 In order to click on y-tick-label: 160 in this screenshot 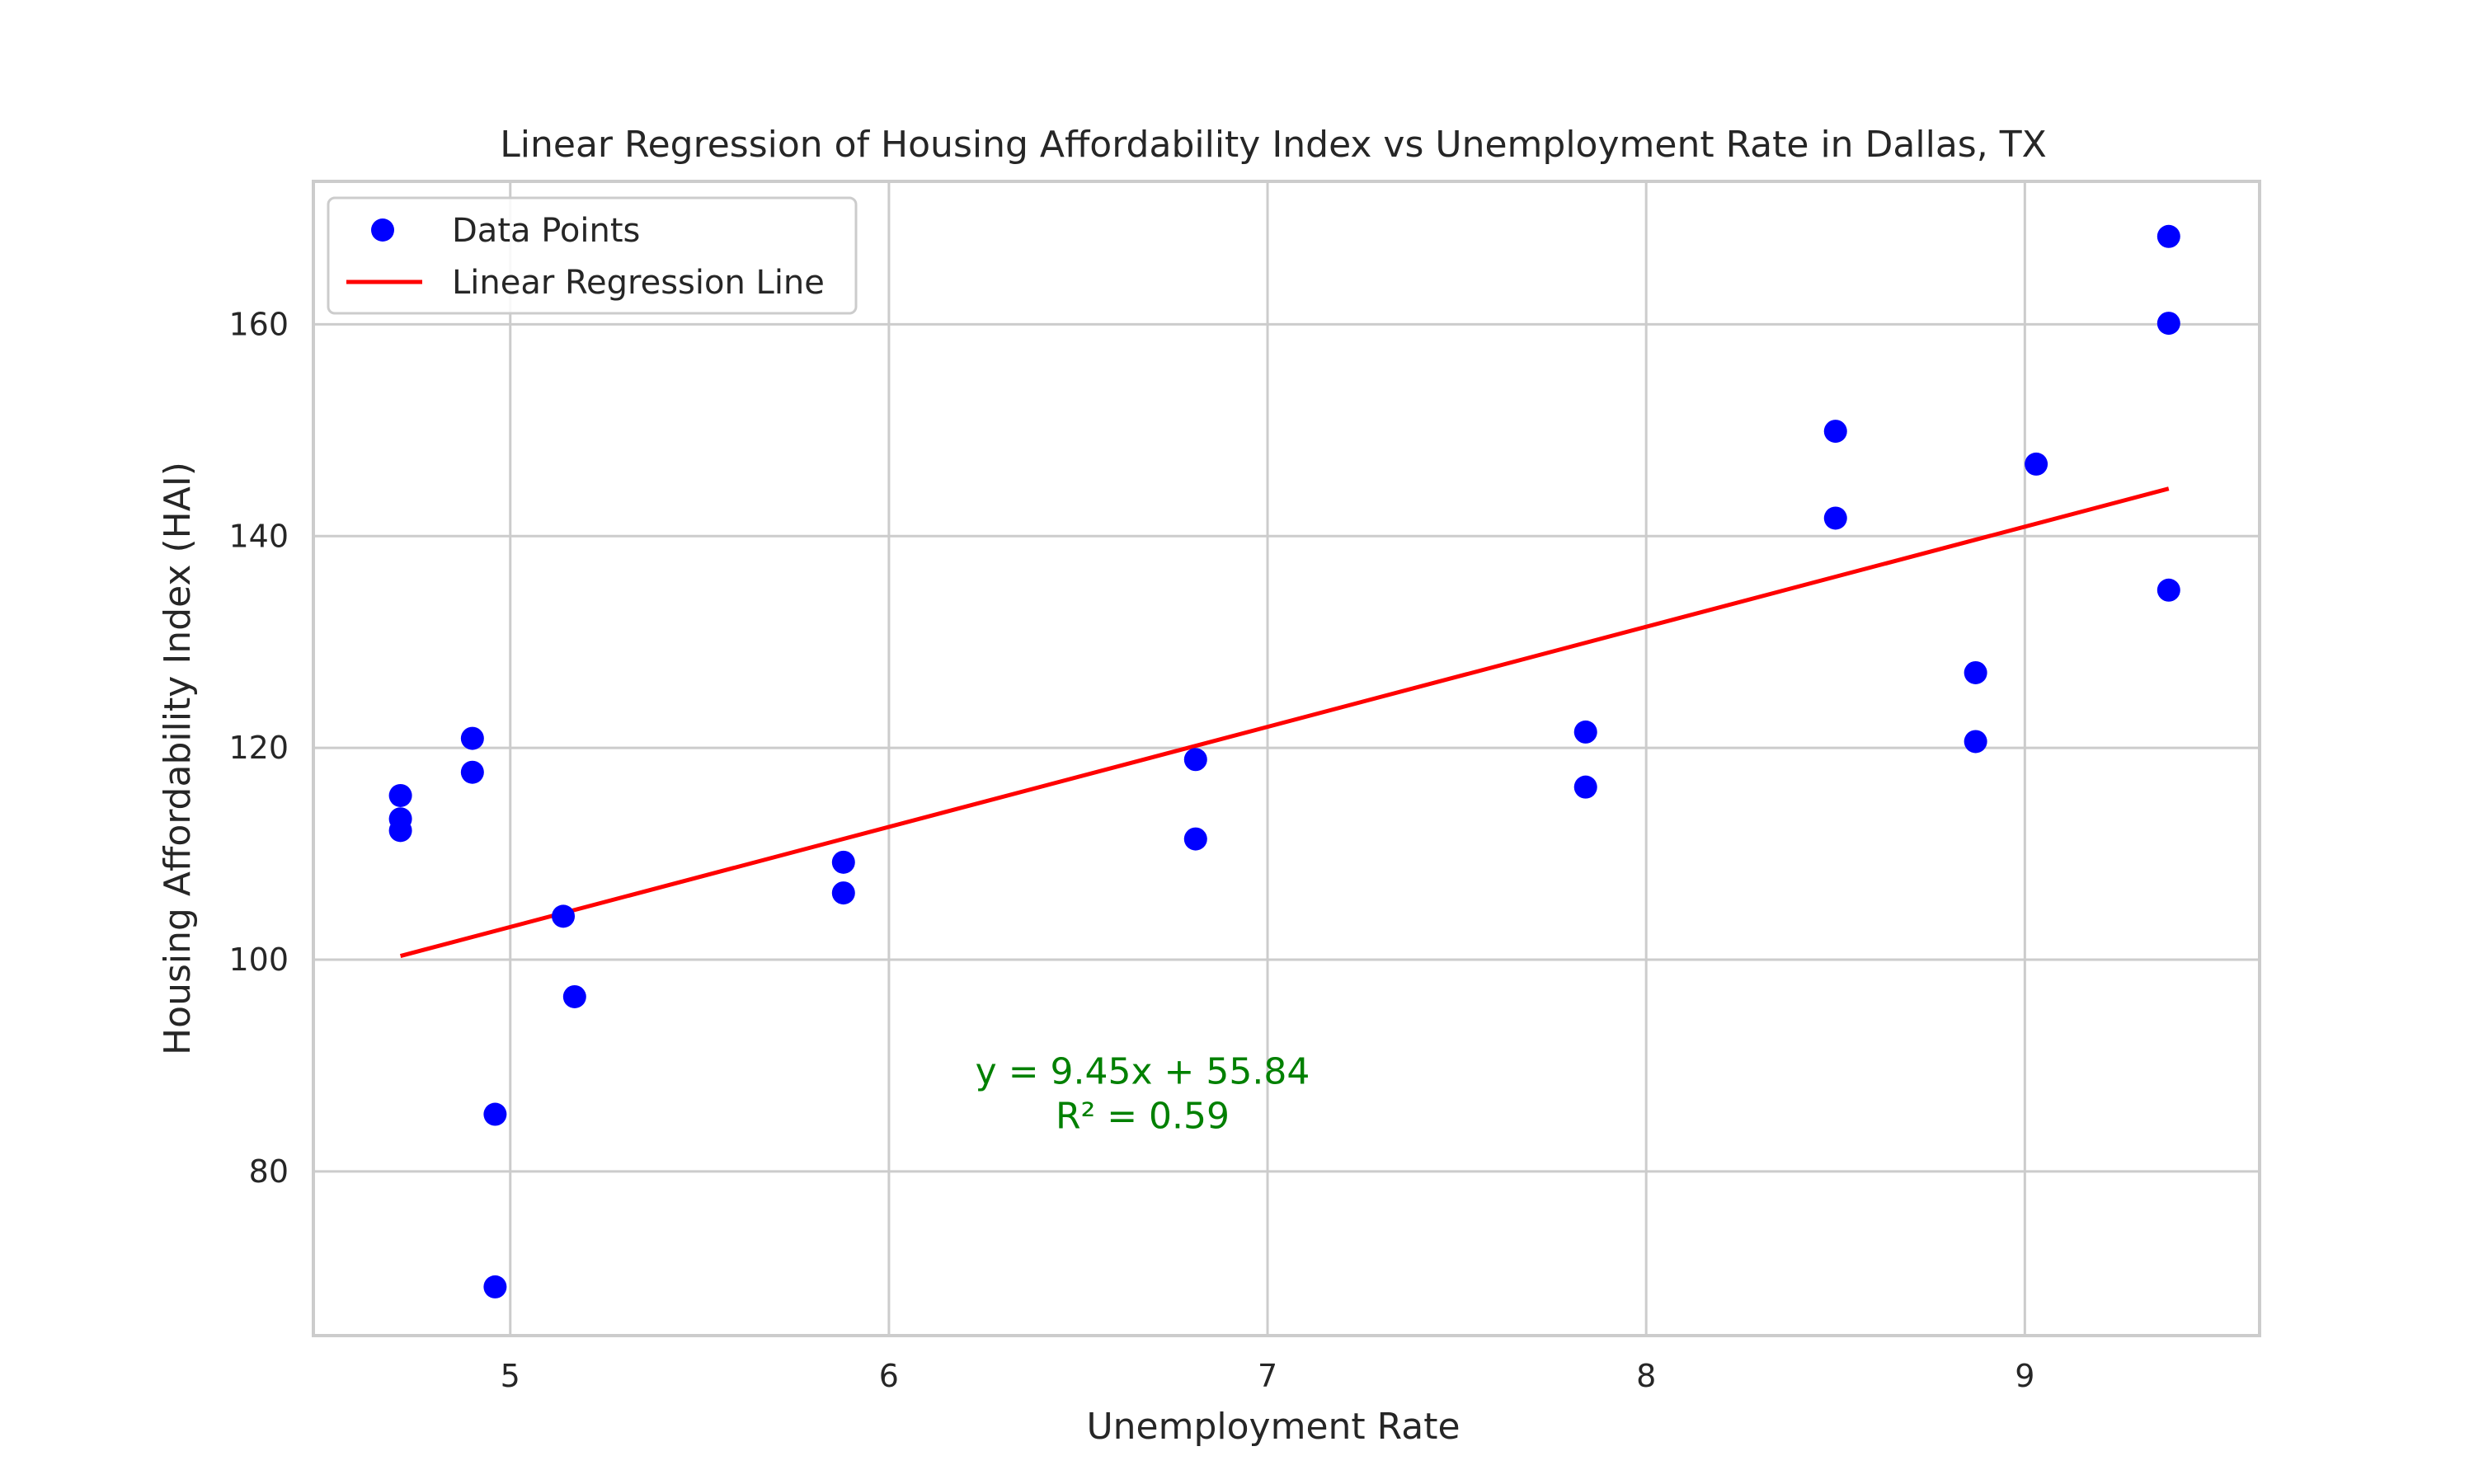, I will do `click(258, 324)`.